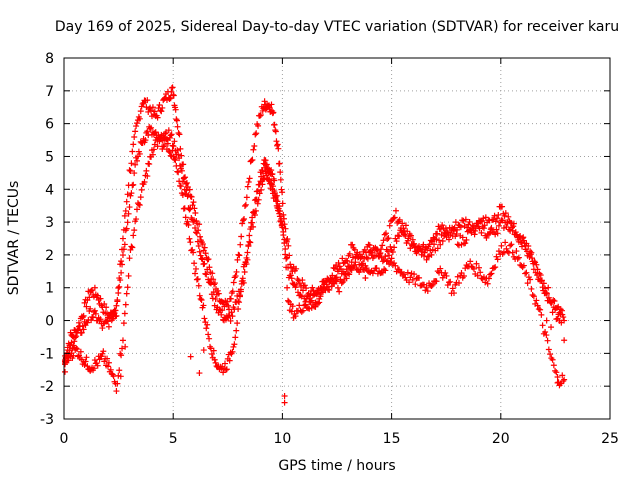 Image resolution: width=640 pixels, height=480 pixels. I want to click on y-tick-label: 6, so click(49, 125).